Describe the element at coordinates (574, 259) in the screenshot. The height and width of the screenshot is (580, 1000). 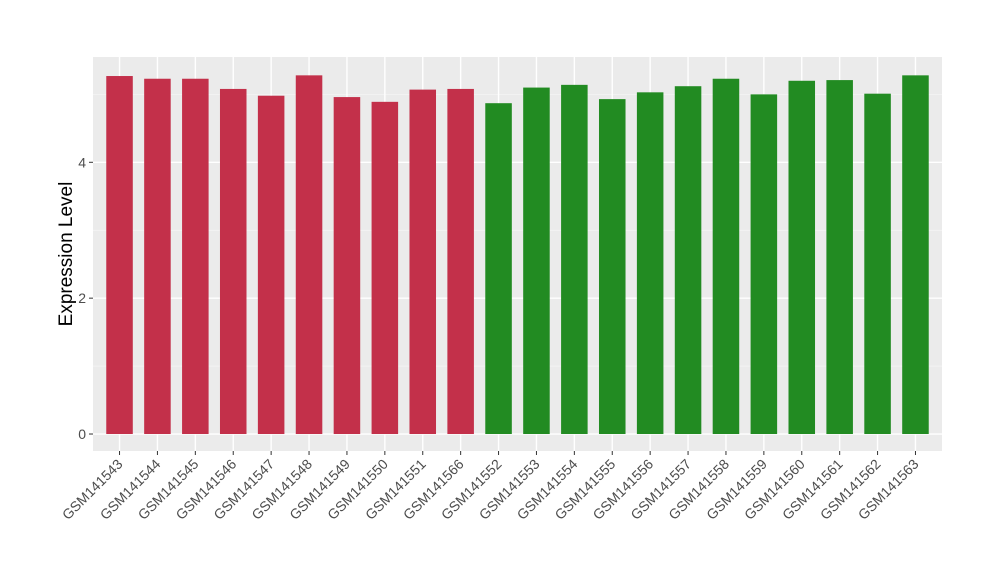
I see `bar-GSM141554` at that location.